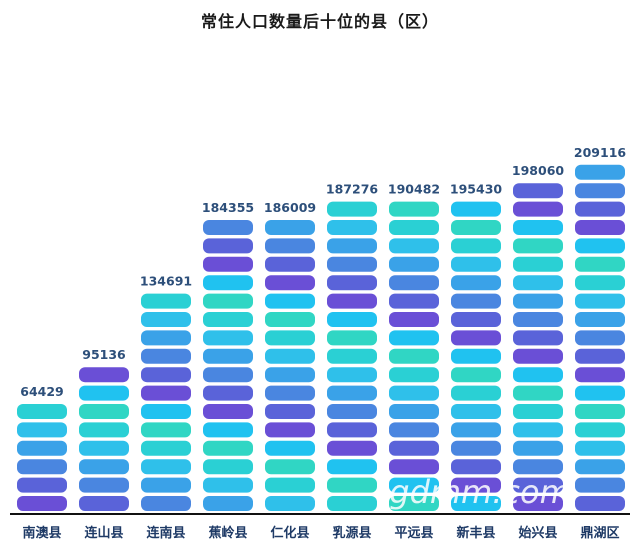 This screenshot has width=640, height=554. What do you see at coordinates (320, 533) in the screenshot?
I see `category-labels-group: 南澳县 连山县 连南县 蕉岭县 仁化县 乳源县 平远县 新丰县 始兴县 鼎湖区` at bounding box center [320, 533].